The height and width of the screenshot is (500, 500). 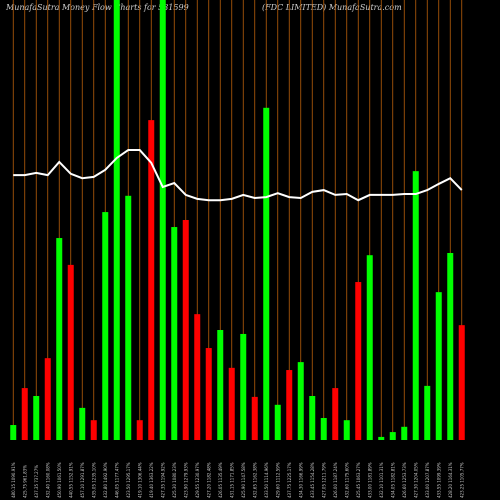 What do you see at coordinates (231, 480) in the screenshot?
I see `x-tick-label: 431.15 1171.85%` at bounding box center [231, 480].